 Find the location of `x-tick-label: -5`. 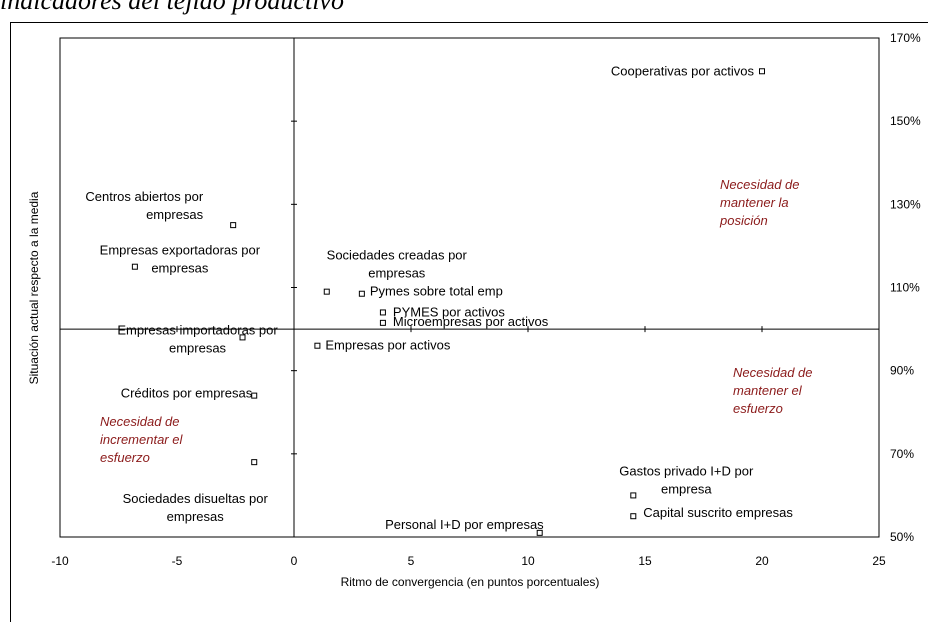

x-tick-label: -5 is located at coordinates (177, 561).